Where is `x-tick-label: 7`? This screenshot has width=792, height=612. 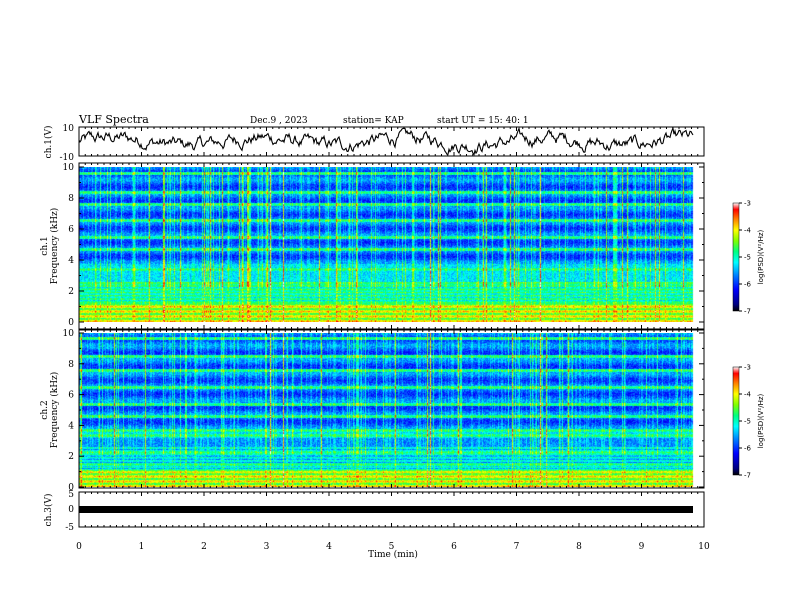 x-tick-label: 7 is located at coordinates (517, 547).